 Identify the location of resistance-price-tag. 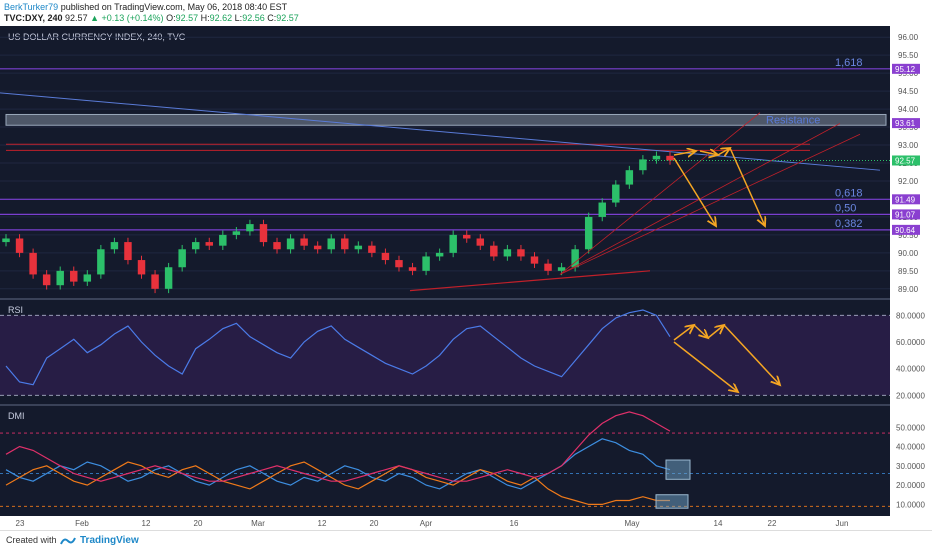
(906, 123).